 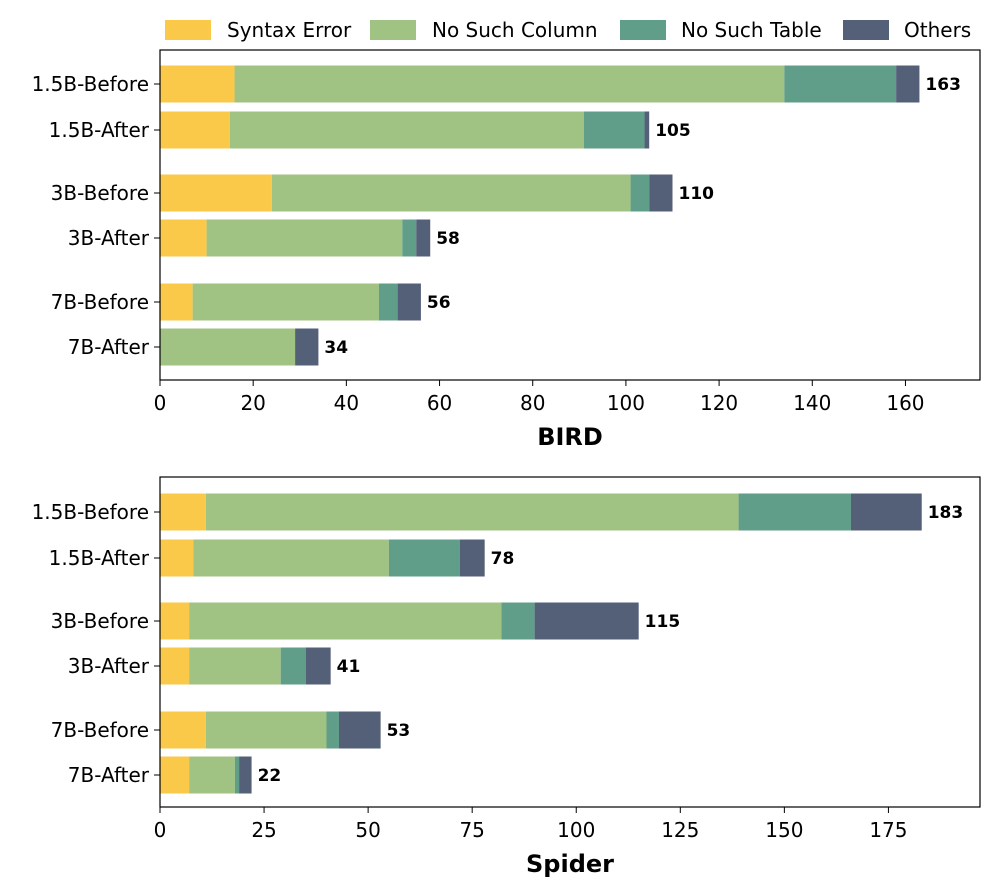 I want to click on spider-bar-7b-after-no-such-column, so click(x=212, y=775).